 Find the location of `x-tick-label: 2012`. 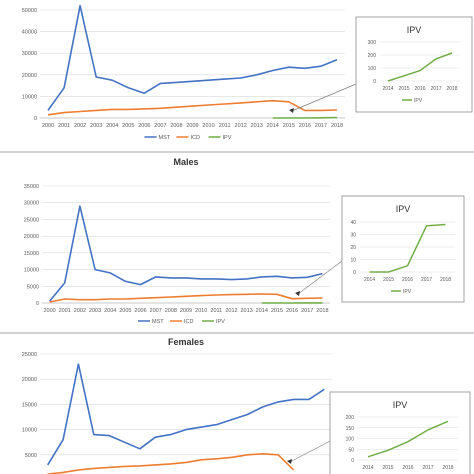

x-tick-label: 2012 is located at coordinates (241, 126).